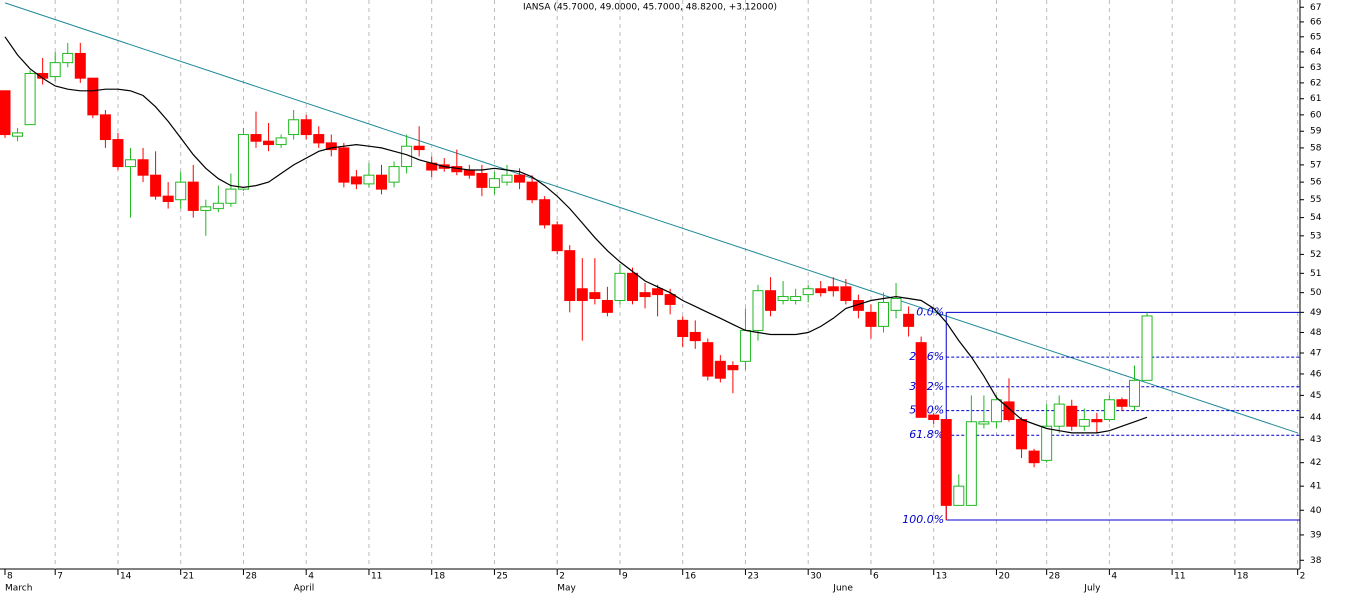  What do you see at coordinates (1316, 293) in the screenshot?
I see `y-tick-label: 50` at bounding box center [1316, 293].